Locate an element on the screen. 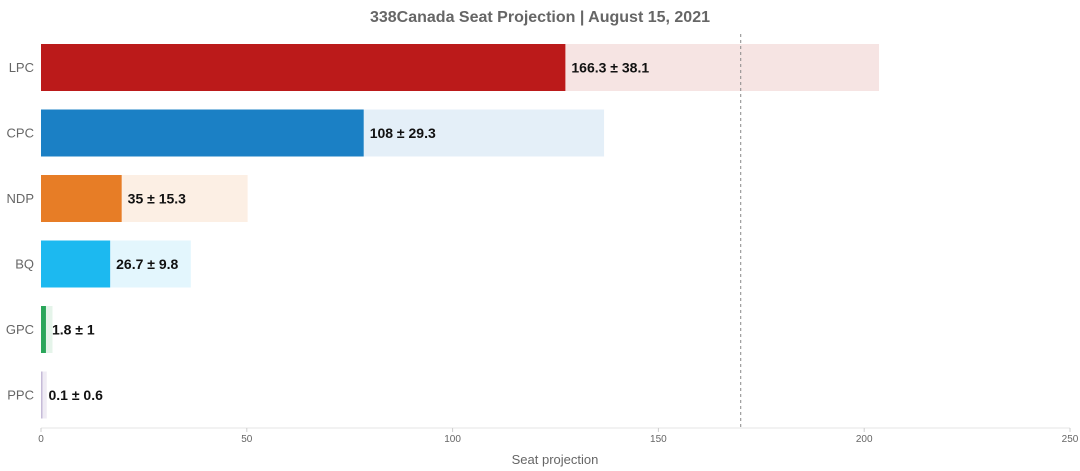  data-label-ppc: 0.1 ± 0.6 is located at coordinates (76, 395).